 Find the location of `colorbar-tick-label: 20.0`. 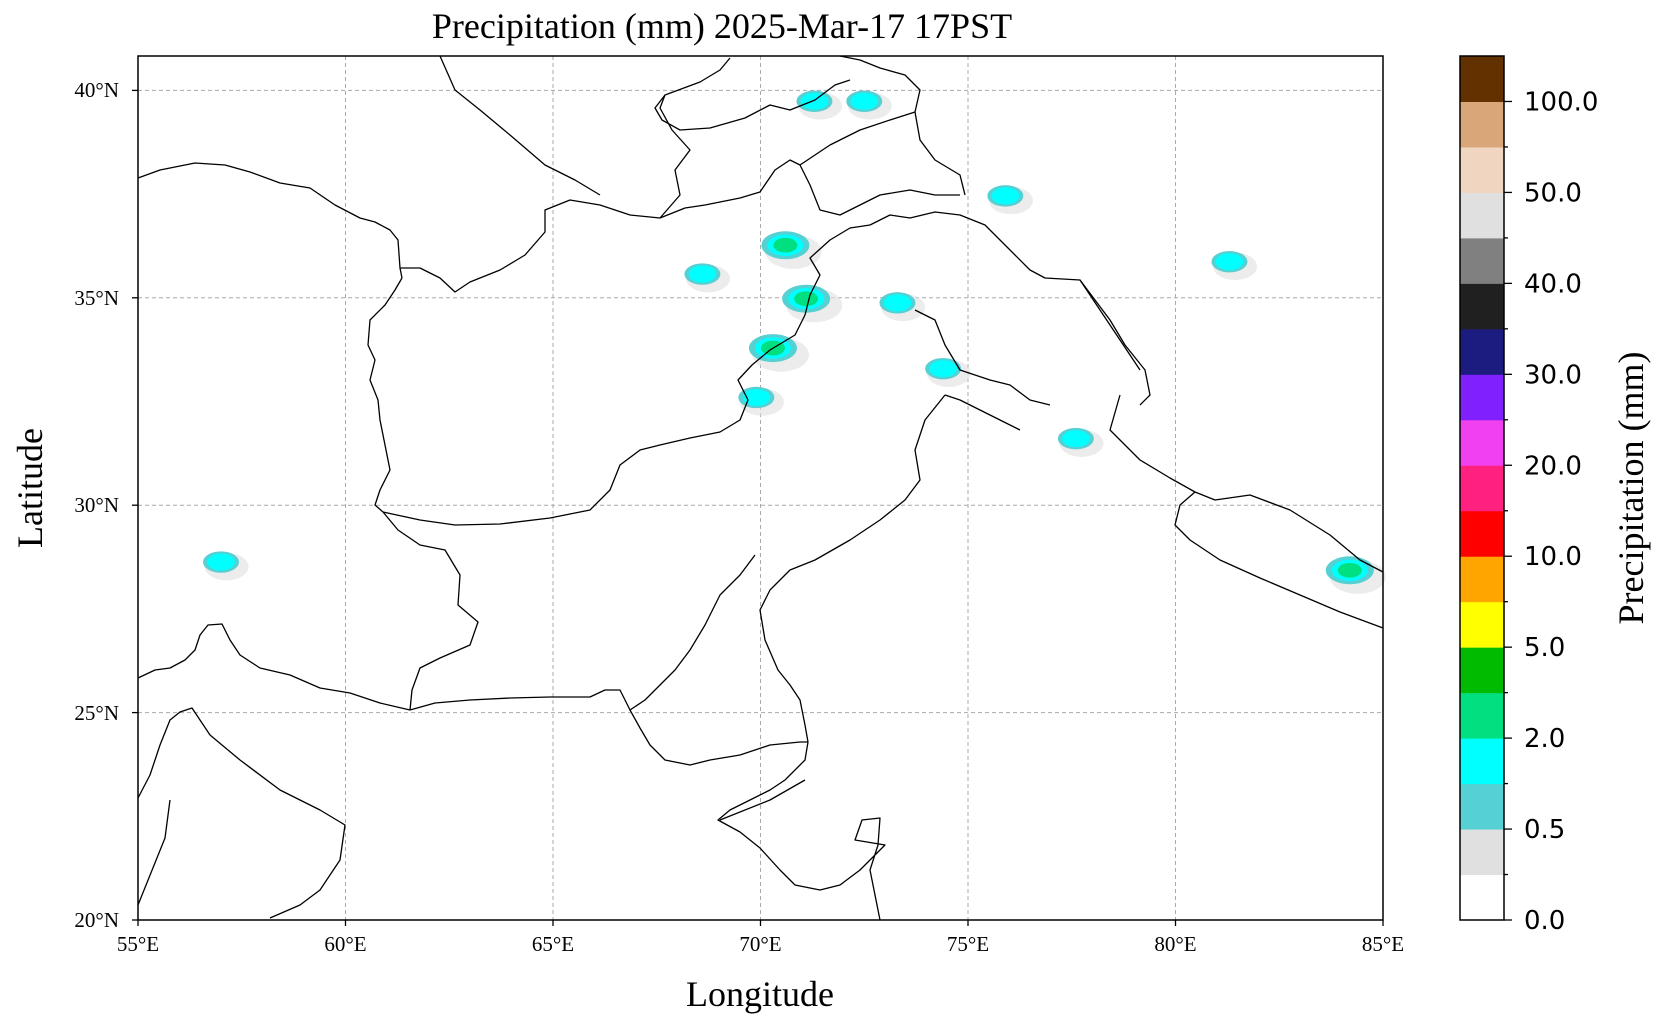

colorbar-tick-label: 20.0 is located at coordinates (1553, 466).